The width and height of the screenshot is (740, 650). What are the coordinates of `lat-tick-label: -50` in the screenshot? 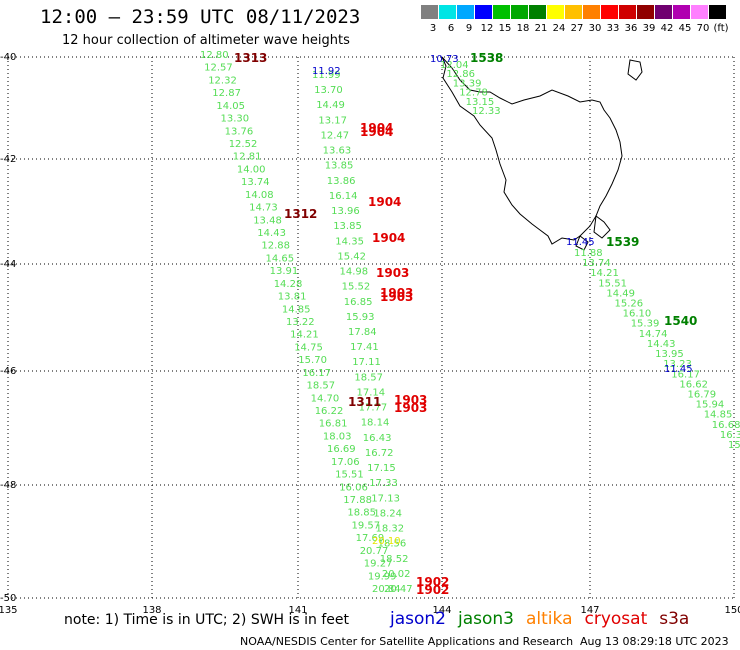 It's located at (8, 598).